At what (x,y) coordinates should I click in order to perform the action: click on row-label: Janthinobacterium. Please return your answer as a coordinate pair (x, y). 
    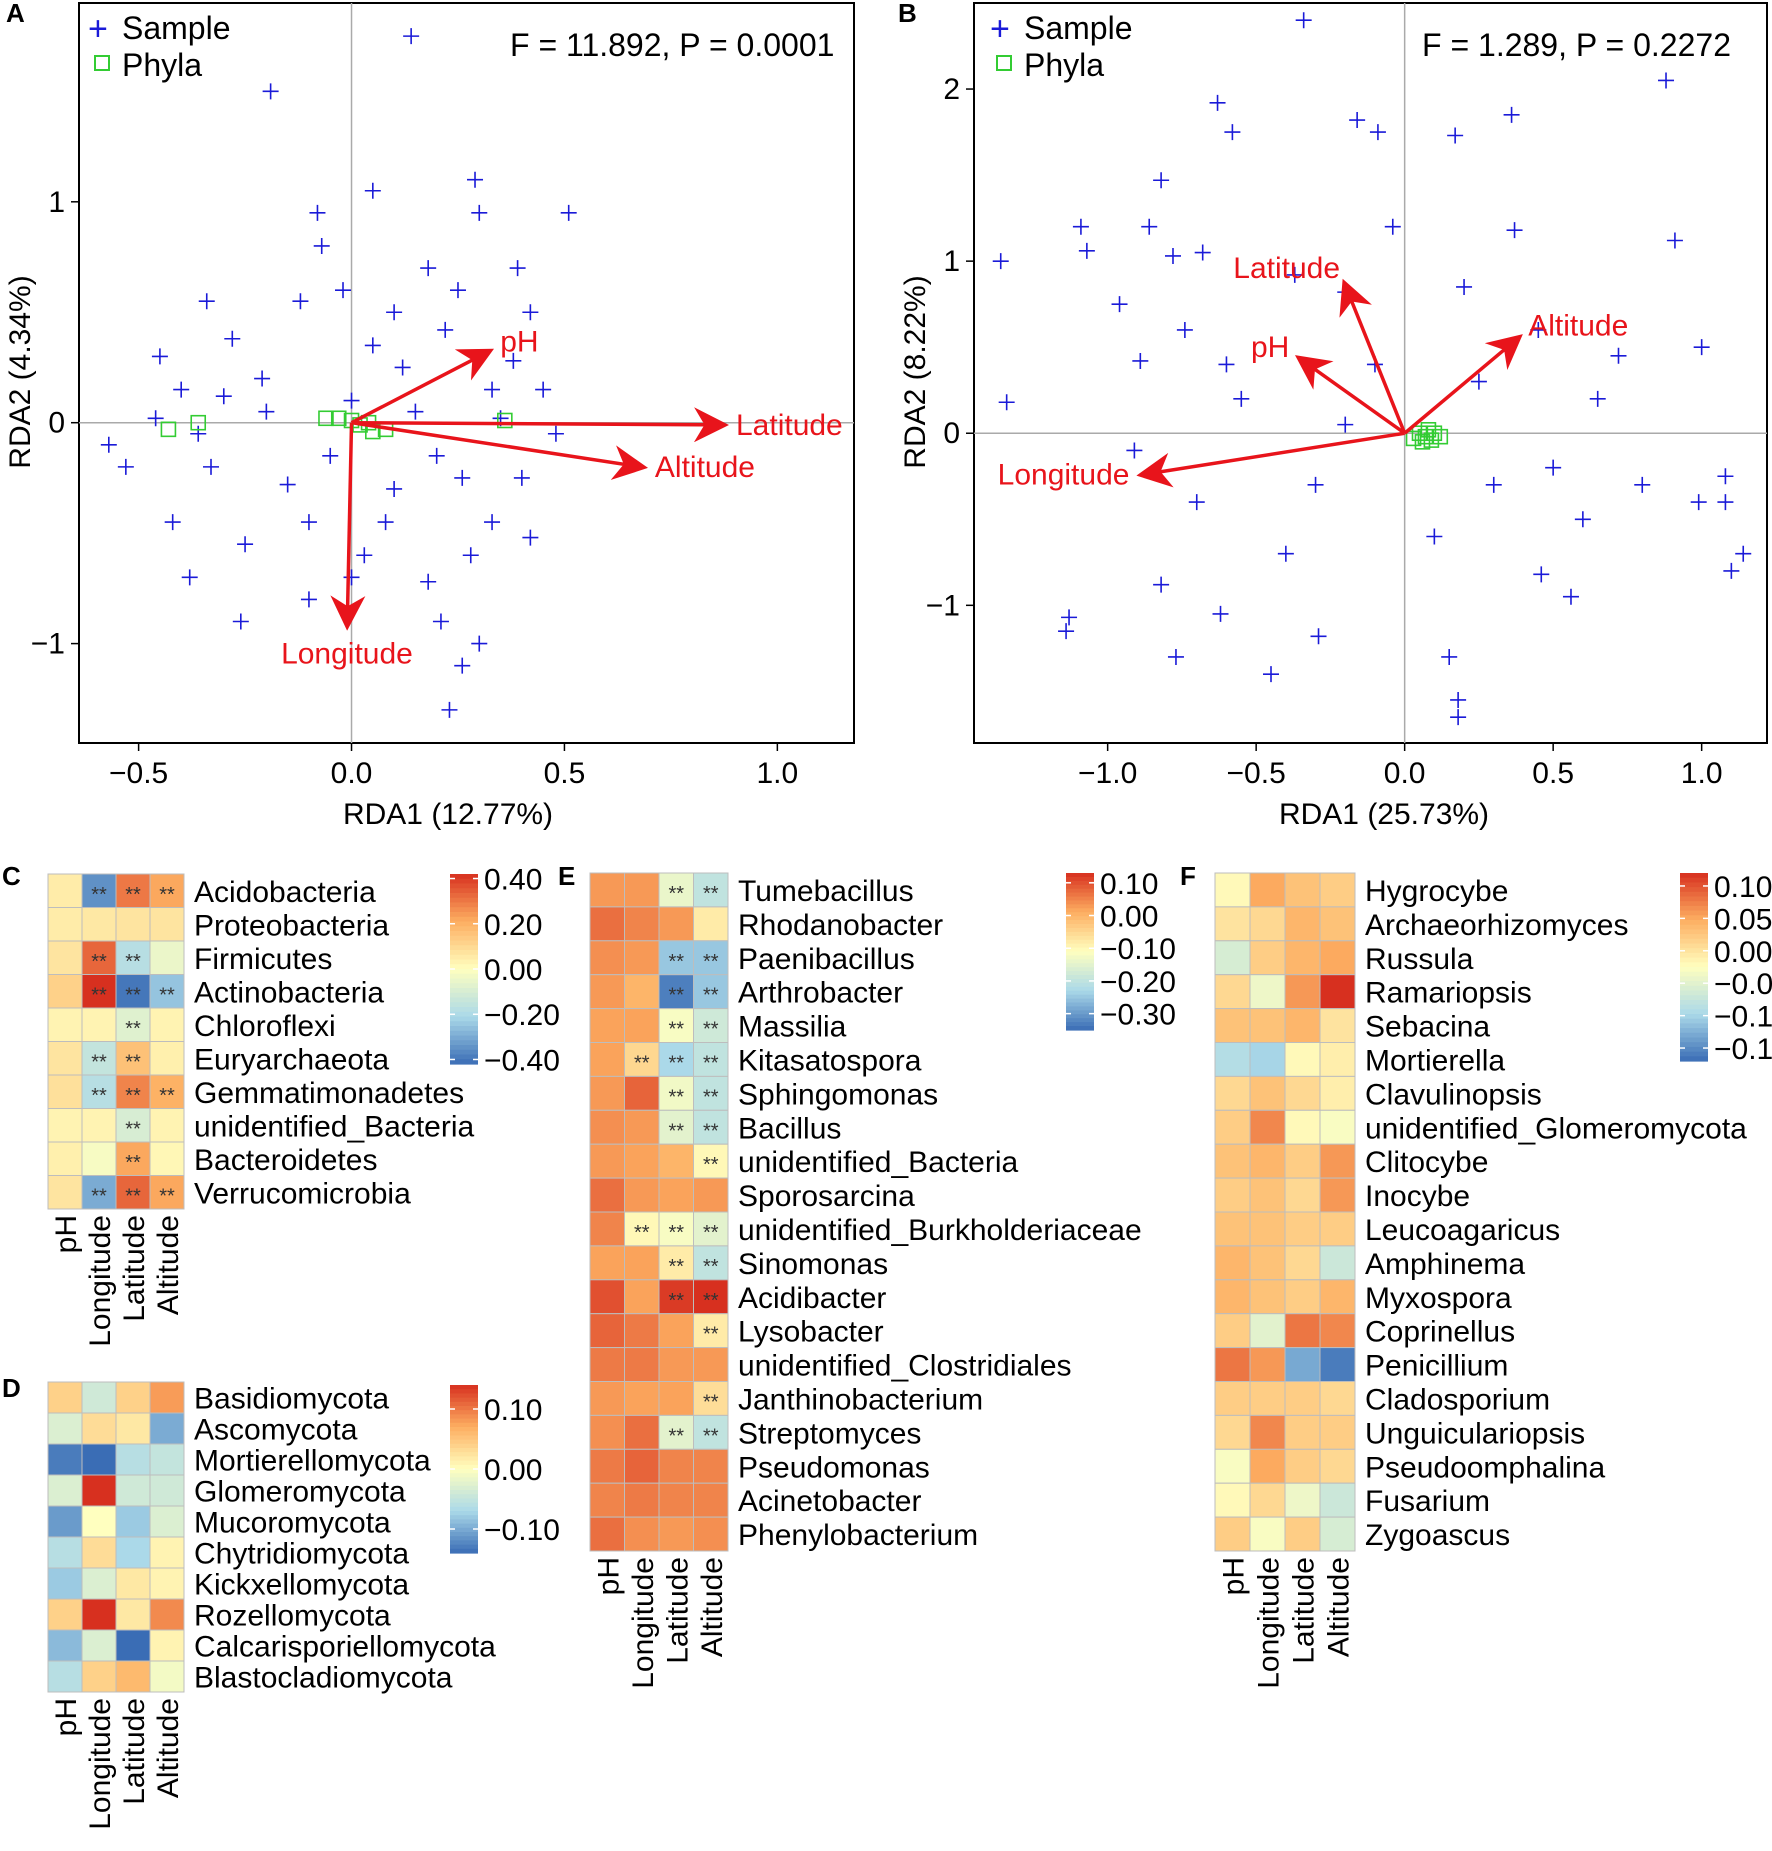
    Looking at the image, I should click on (860, 1399).